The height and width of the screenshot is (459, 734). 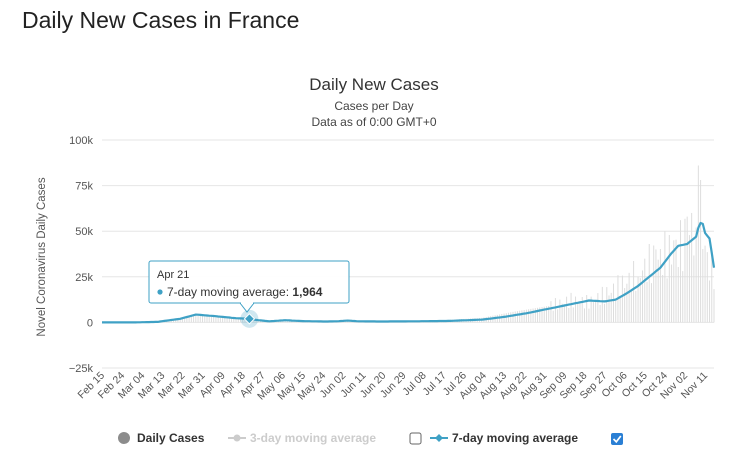 I want to click on legend-item-daily-cases: Daily Cases, so click(x=161, y=438).